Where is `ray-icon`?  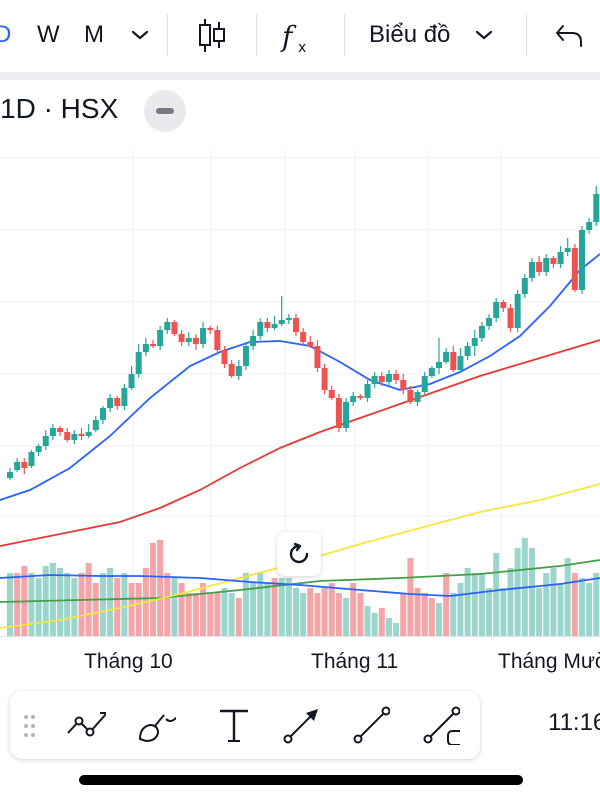
ray-icon is located at coordinates (370, 725).